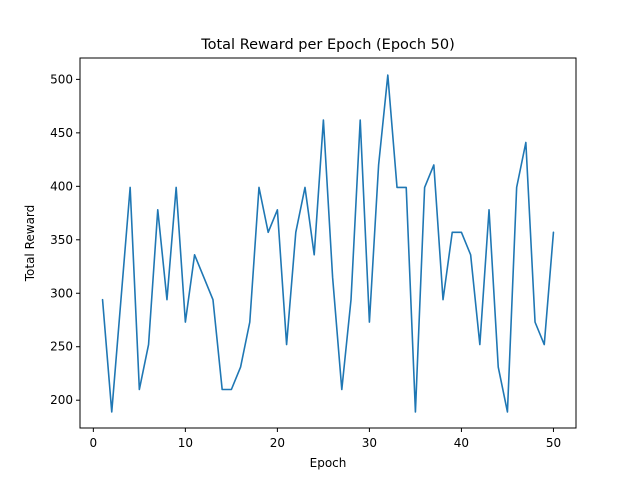 The image size is (640, 480). Describe the element at coordinates (185, 443) in the screenshot. I see `x-tick-label: 10` at that location.